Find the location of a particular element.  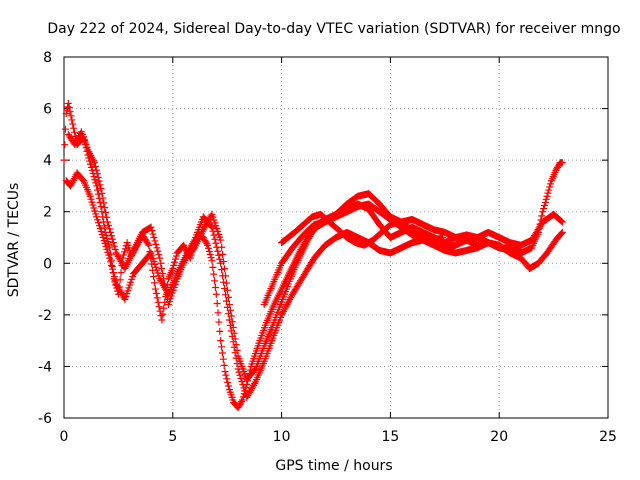

x-tick-label: 20 is located at coordinates (499, 437).